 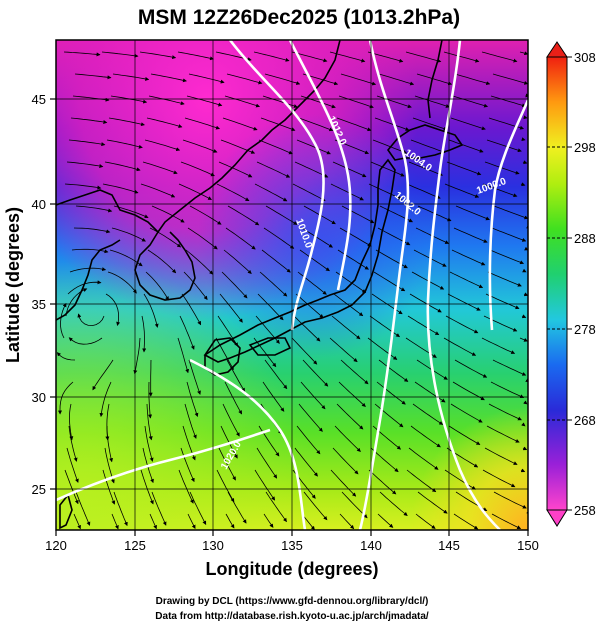 What do you see at coordinates (585, 420) in the screenshot?
I see `colorbar-tick-label: 268` at bounding box center [585, 420].